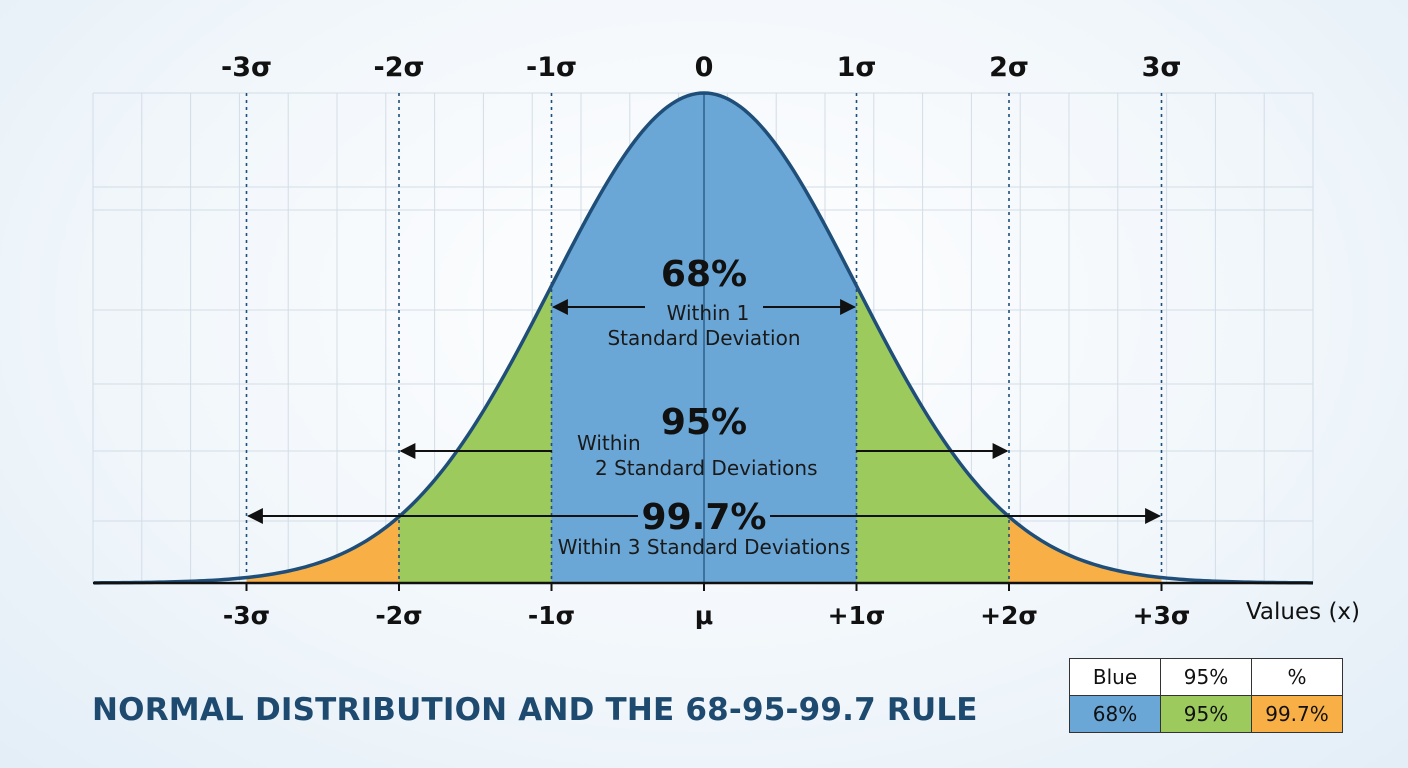  I want to click on annotation-95-line1: Within, so click(609, 443).